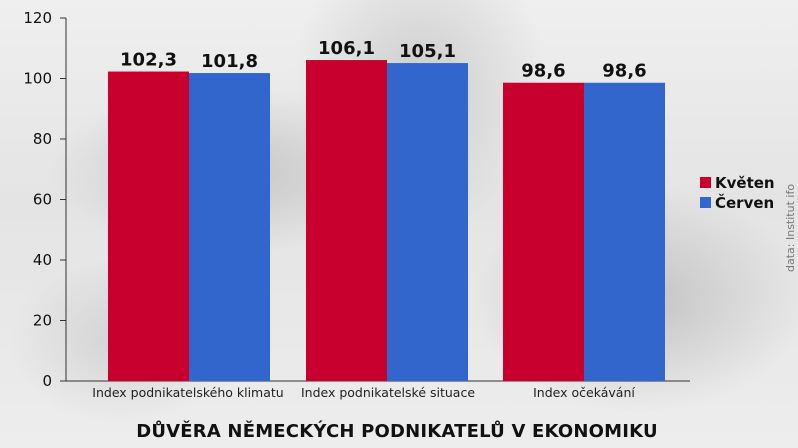  Describe the element at coordinates (346, 48) in the screenshot. I see `bar-value-label: 106,1` at that location.